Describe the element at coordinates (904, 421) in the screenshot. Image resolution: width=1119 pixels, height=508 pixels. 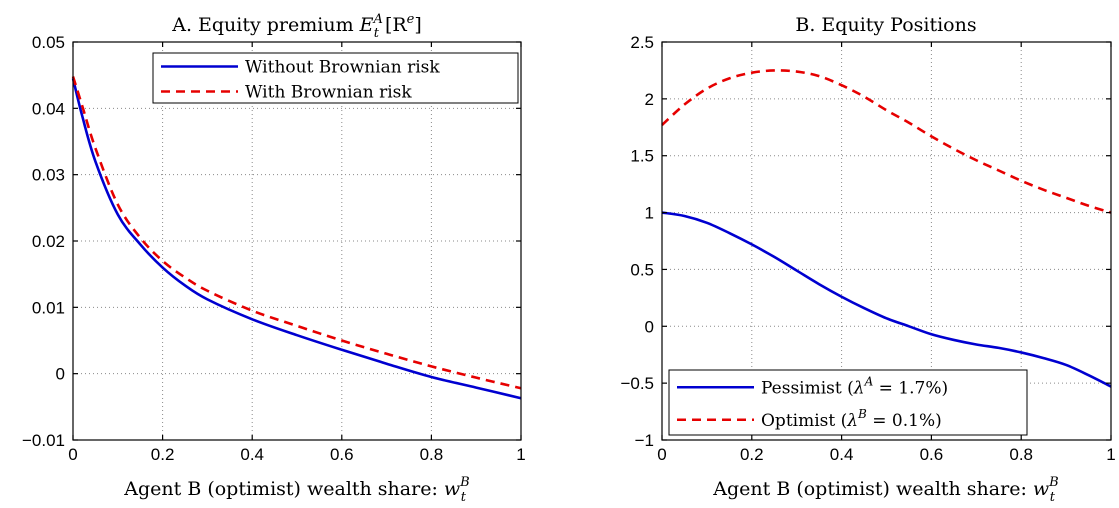
I see `legend-optimist-rest: = 0.1%)` at that location.